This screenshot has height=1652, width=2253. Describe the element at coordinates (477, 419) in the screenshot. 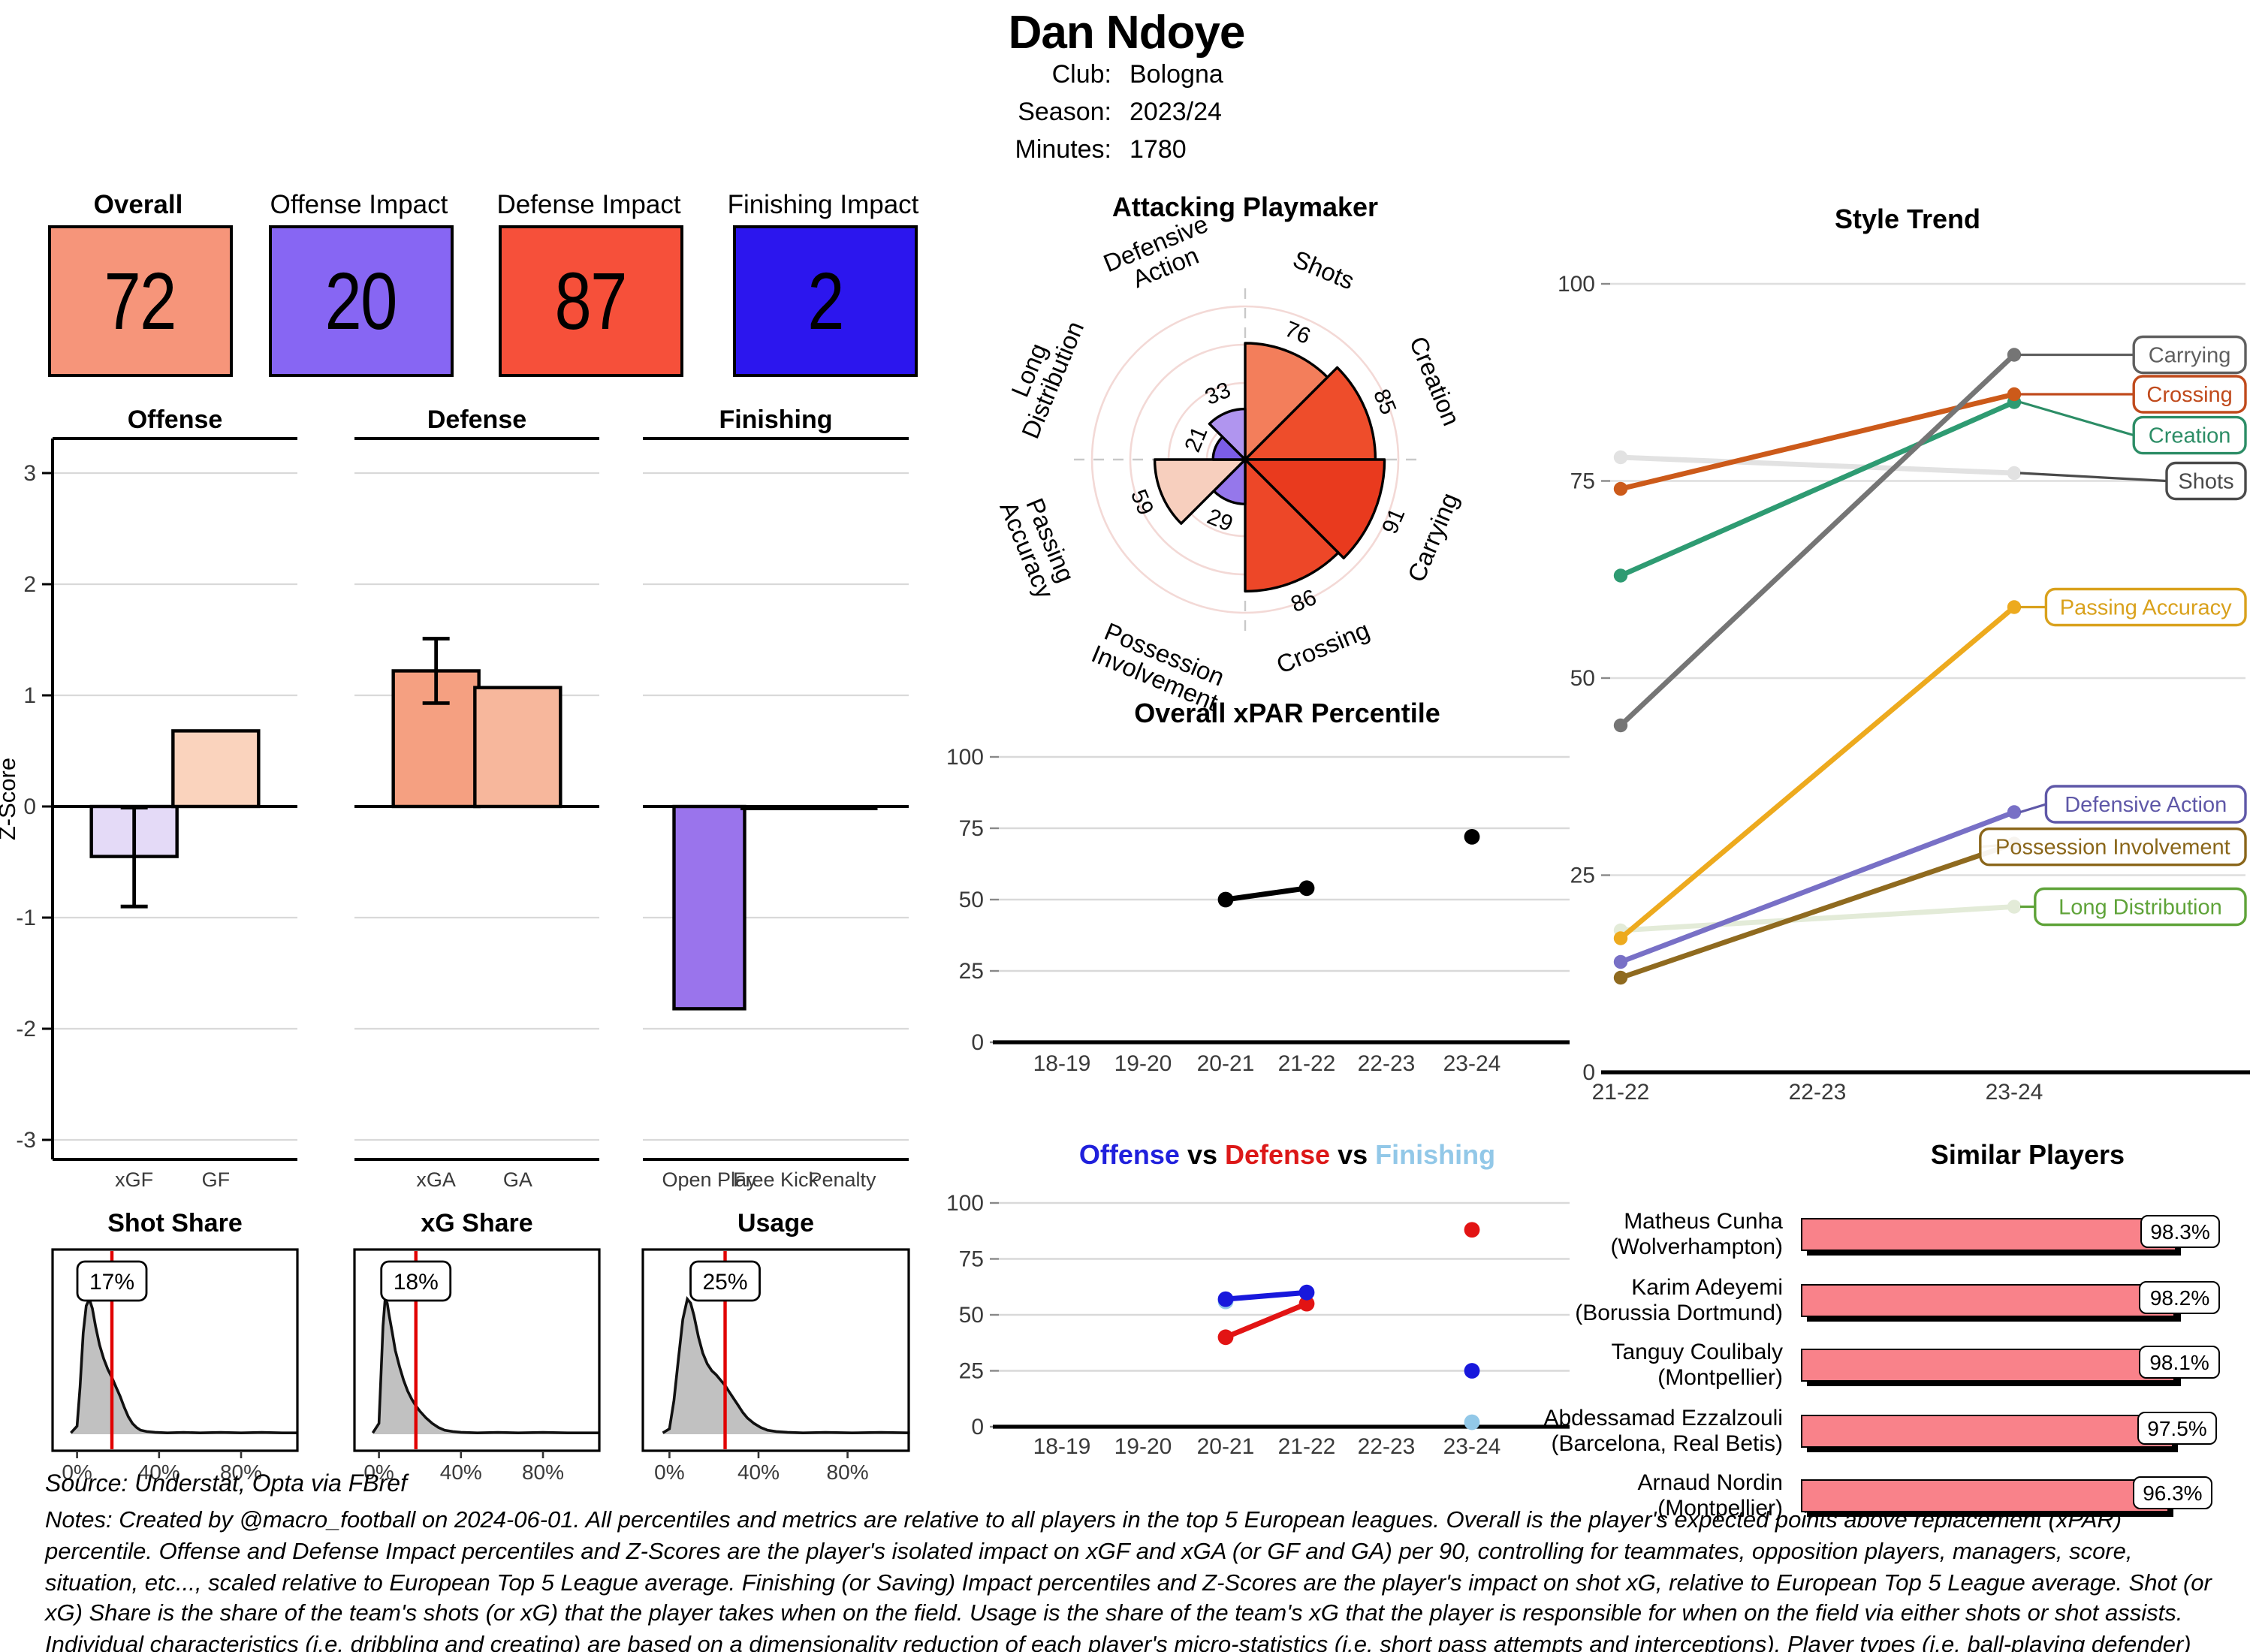

I see `panel-title: Defense` at that location.